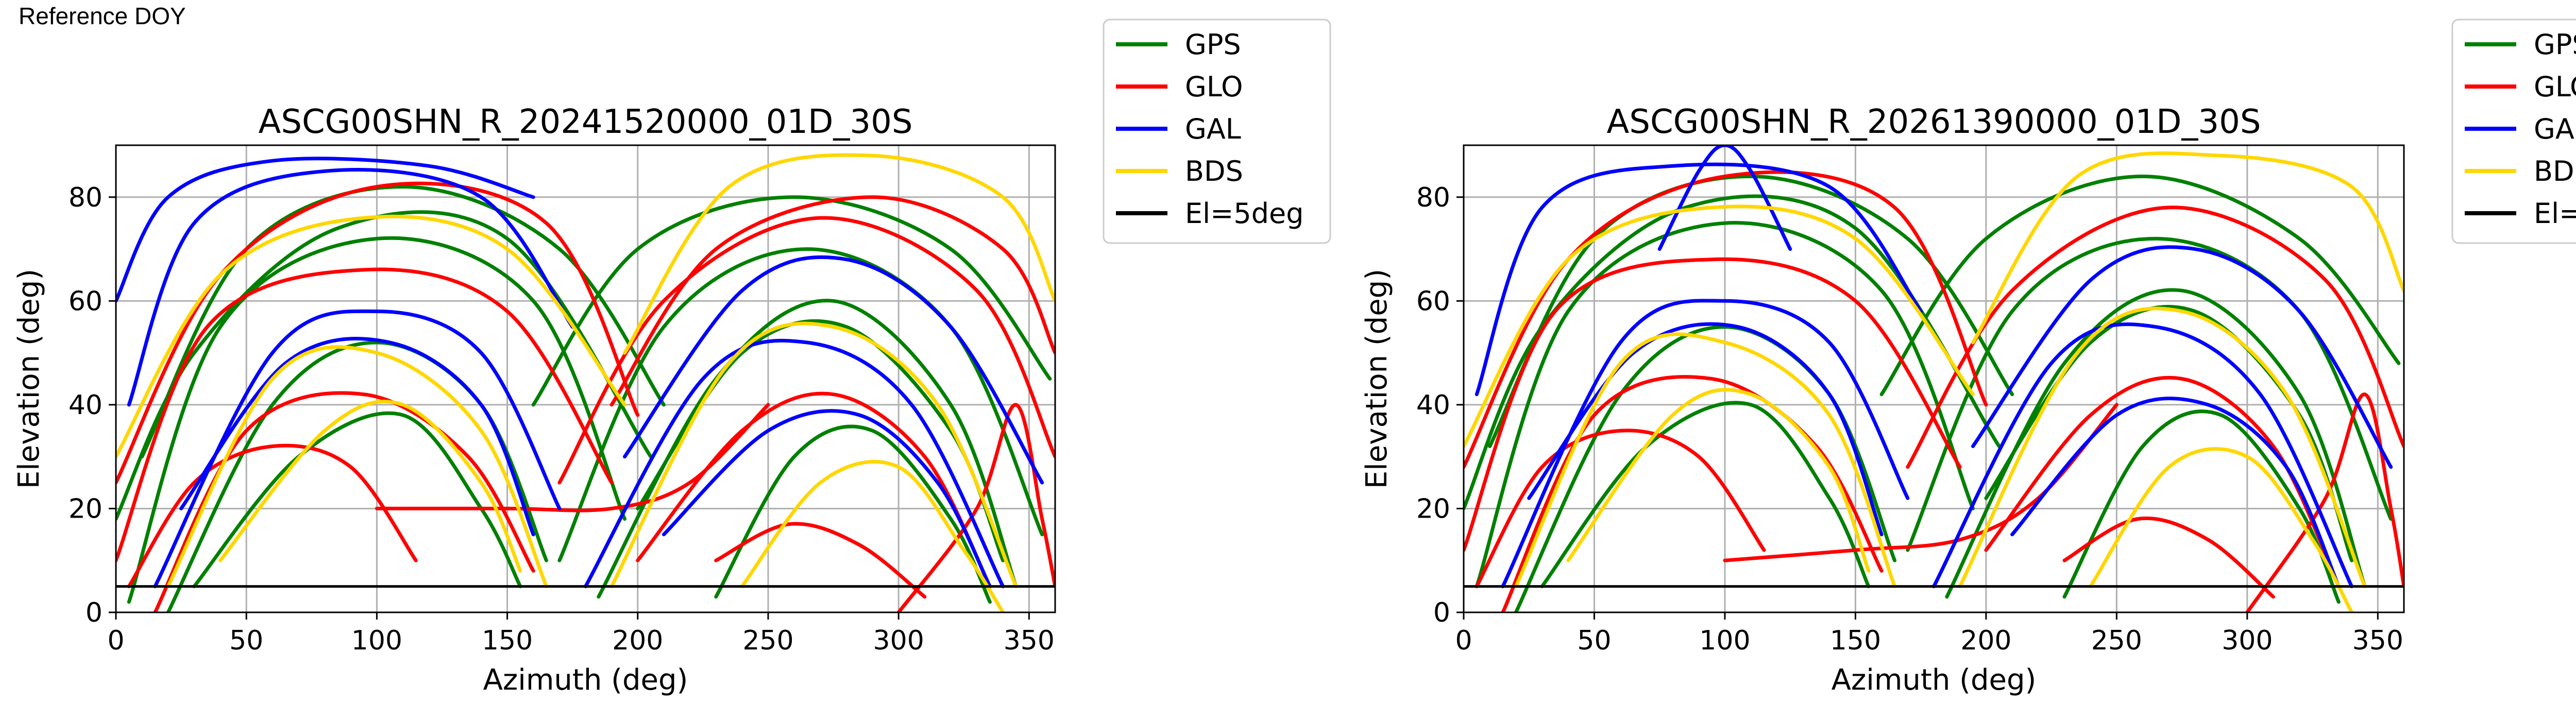  What do you see at coordinates (86, 508) in the screenshot?
I see `y-tick-label: 20` at bounding box center [86, 508].